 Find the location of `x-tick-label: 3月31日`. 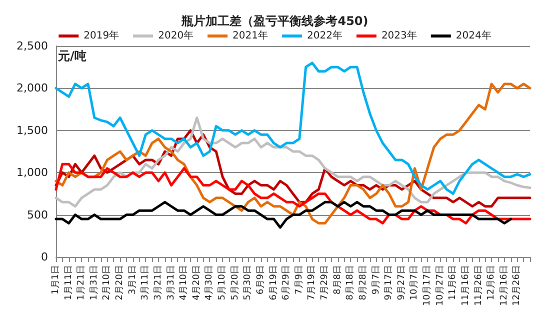

x-tick-label: 3月31日 is located at coordinates (171, 282).